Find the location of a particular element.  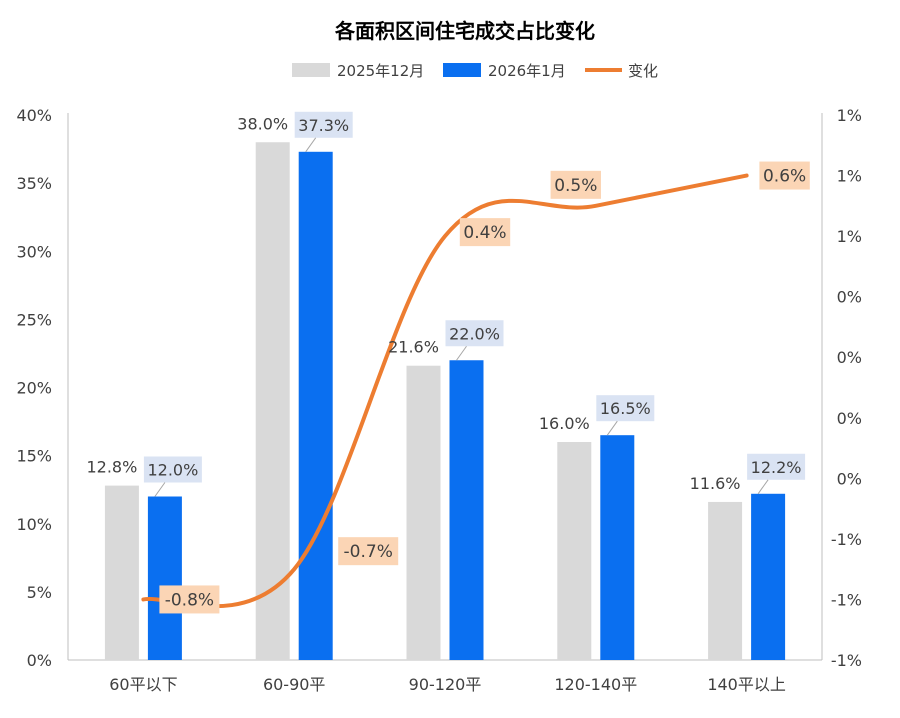

data-label-2025-12: 11.6% is located at coordinates (715, 483).